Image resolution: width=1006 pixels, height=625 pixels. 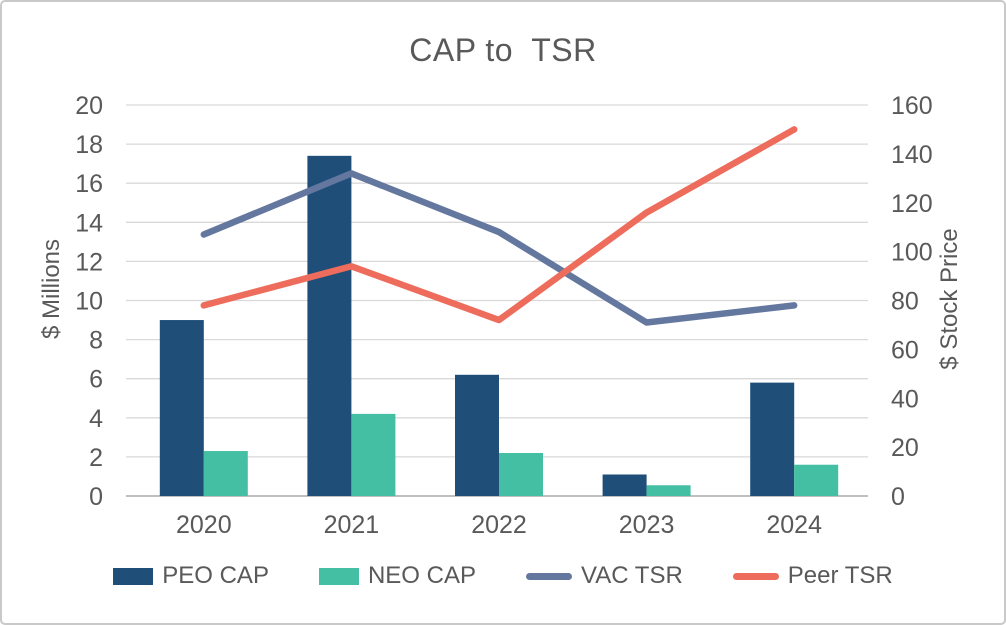 What do you see at coordinates (905, 350) in the screenshot?
I see `right-axis-tick-label: 60` at bounding box center [905, 350].